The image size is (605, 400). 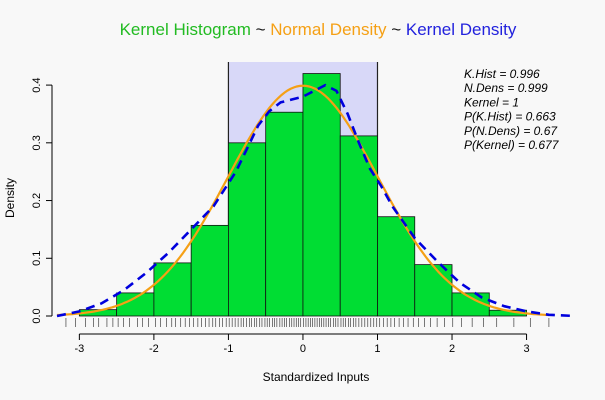 I want to click on stat-line-5: P(Kernel) = 0.677, so click(x=512, y=145).